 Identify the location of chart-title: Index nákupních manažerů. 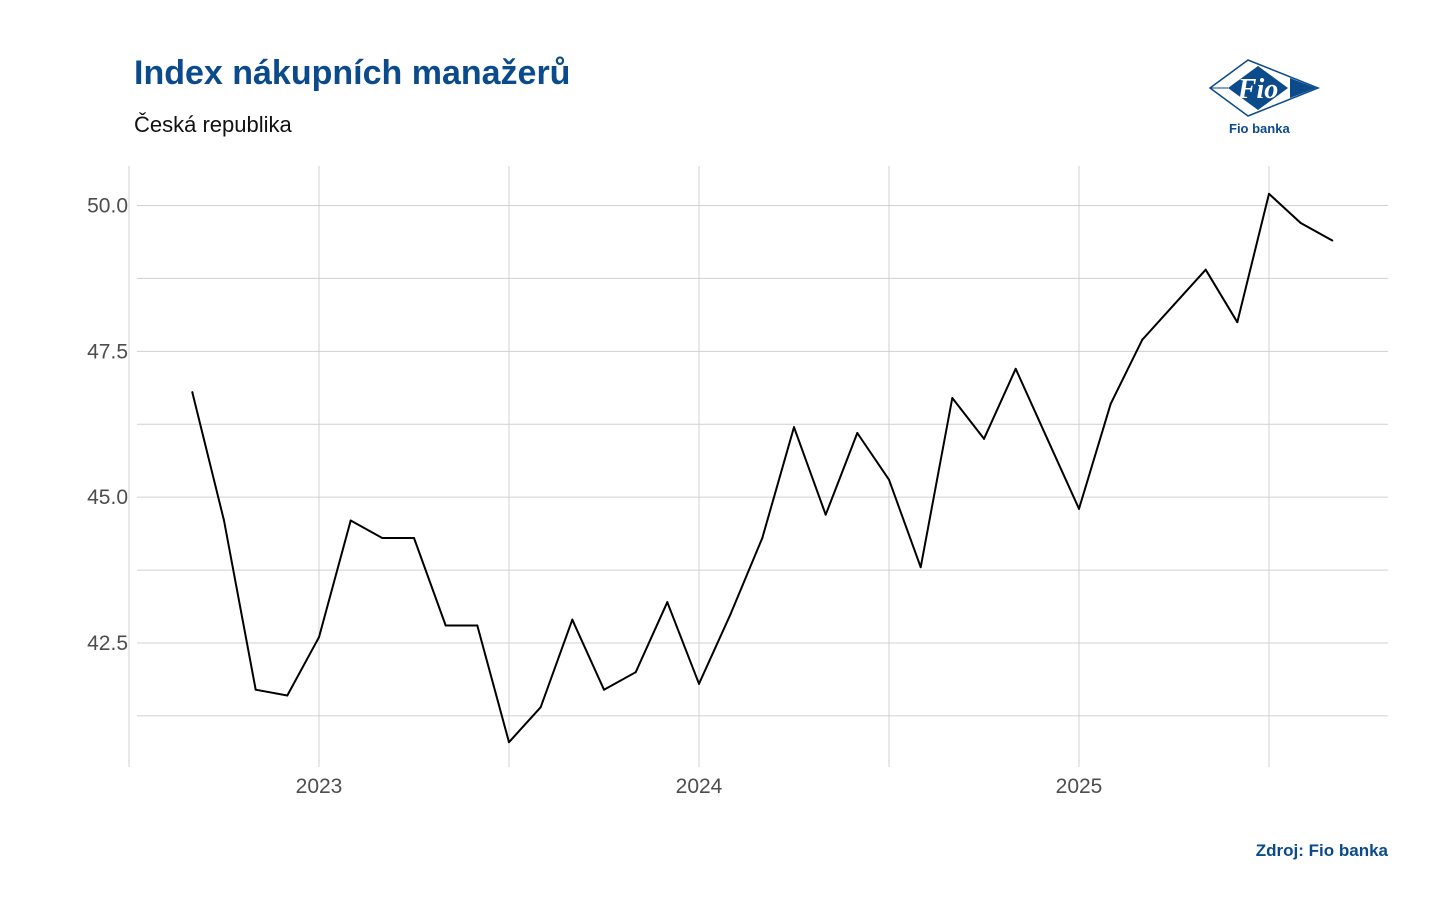
(352, 73).